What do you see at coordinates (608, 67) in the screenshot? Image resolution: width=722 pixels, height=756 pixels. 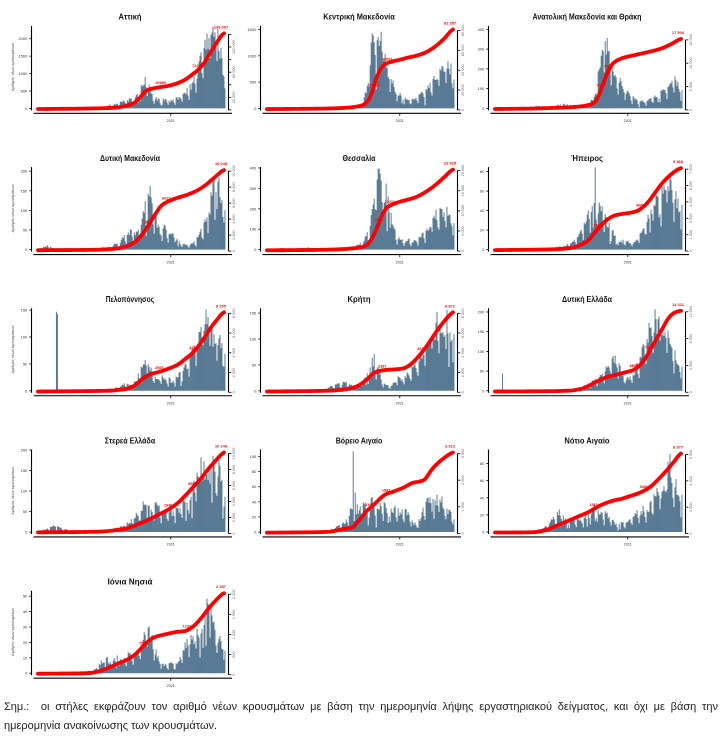 I see `svg-text: 9625` at bounding box center [608, 67].